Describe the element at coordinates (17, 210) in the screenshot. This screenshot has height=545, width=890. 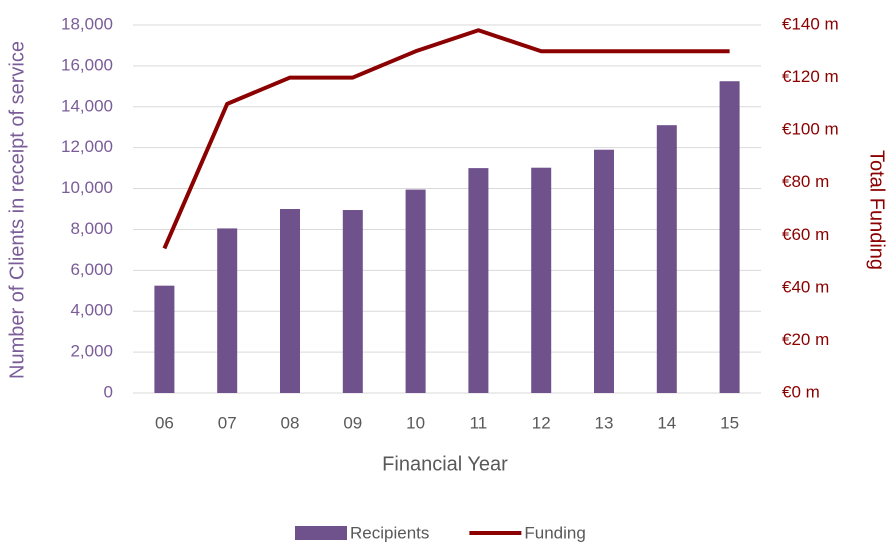
I see `y-axis-title: Number of Clients in receipt of service` at that location.